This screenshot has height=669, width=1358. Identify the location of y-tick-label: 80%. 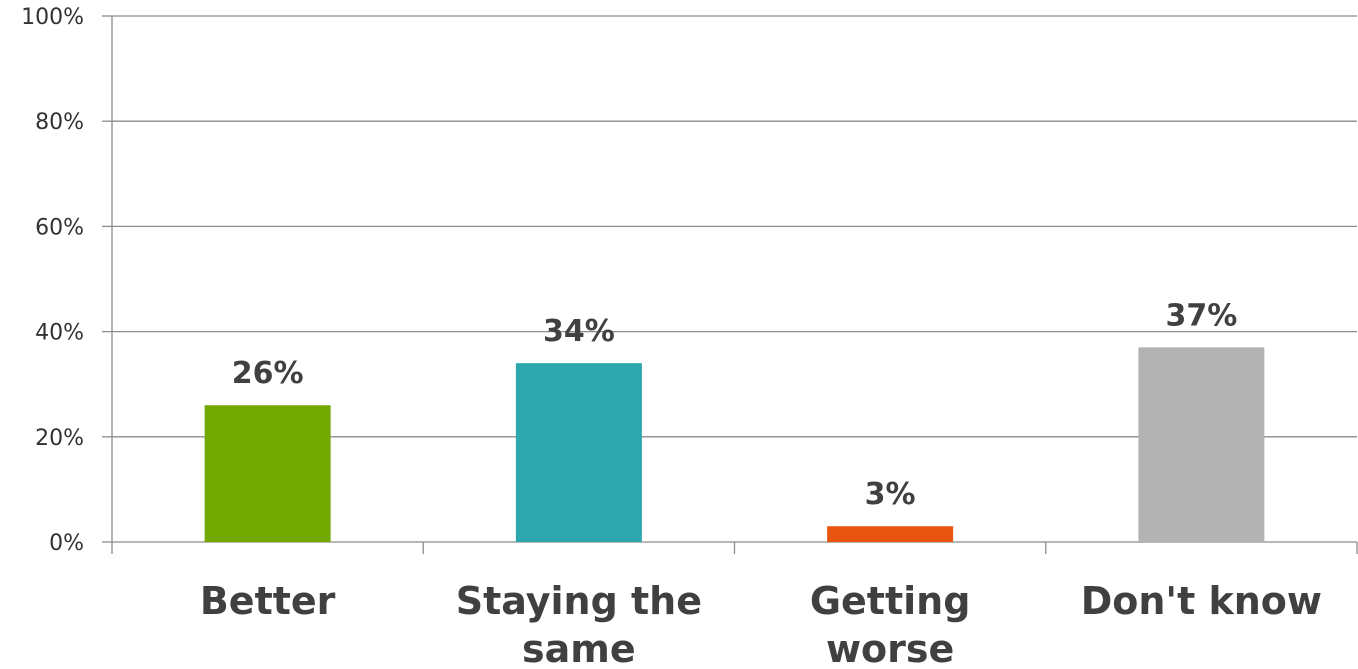
(59, 122).